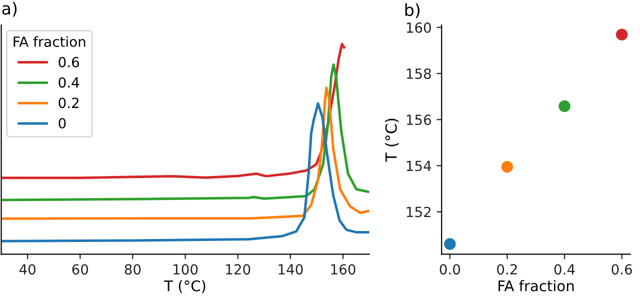  What do you see at coordinates (68, 62) in the screenshot?
I see `legend-label: 0.6` at bounding box center [68, 62].